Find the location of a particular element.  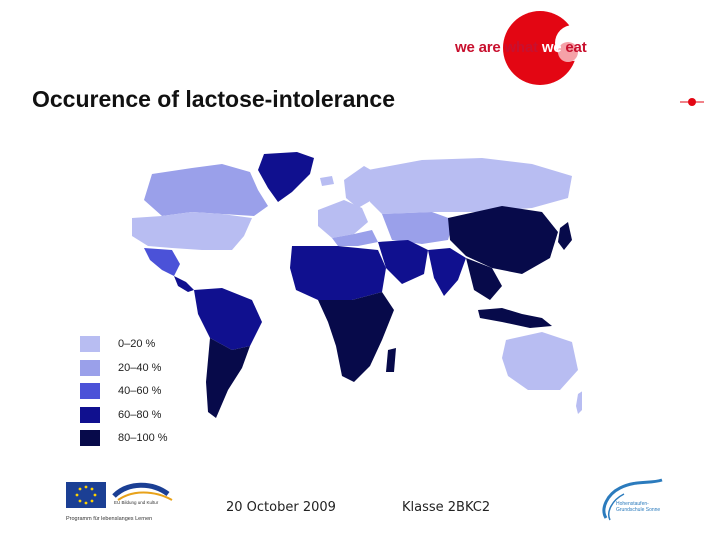

map-region-greenland is located at coordinates (286, 177).